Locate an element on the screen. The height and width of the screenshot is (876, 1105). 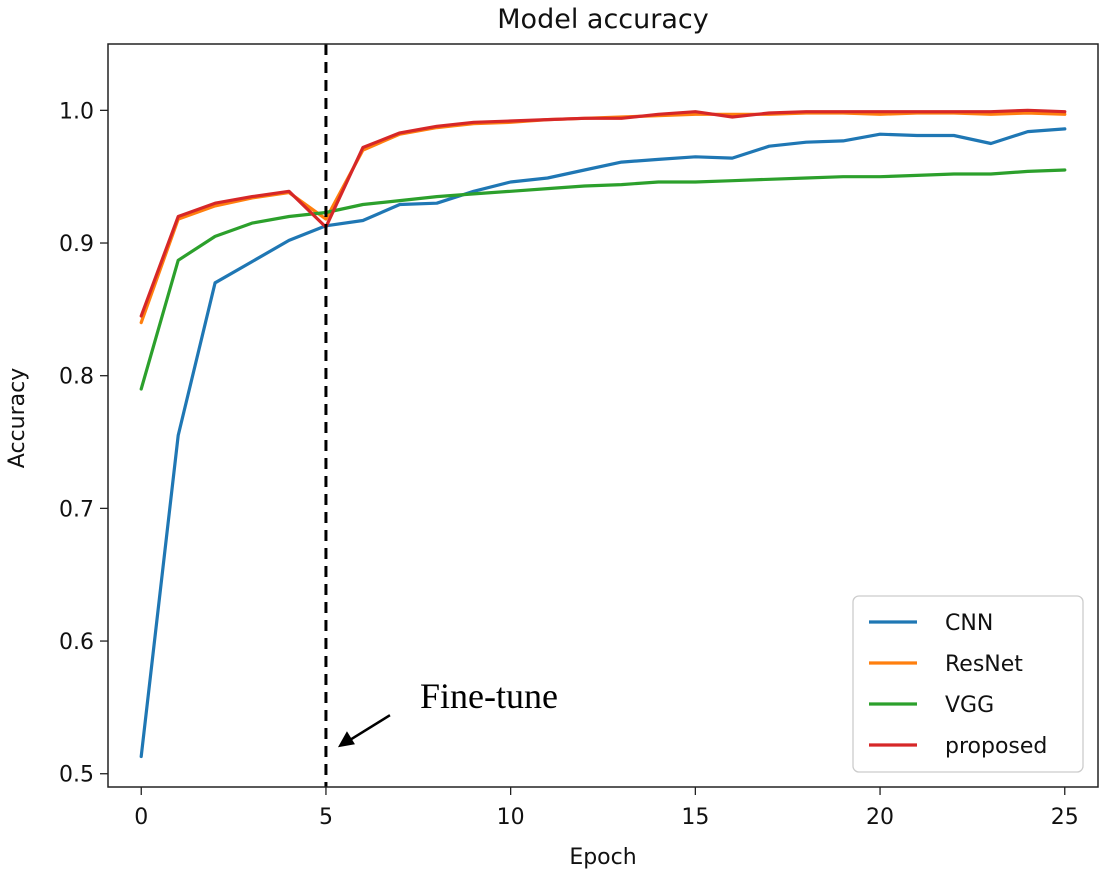
legend-label-vgg: VGG is located at coordinates (969, 705).